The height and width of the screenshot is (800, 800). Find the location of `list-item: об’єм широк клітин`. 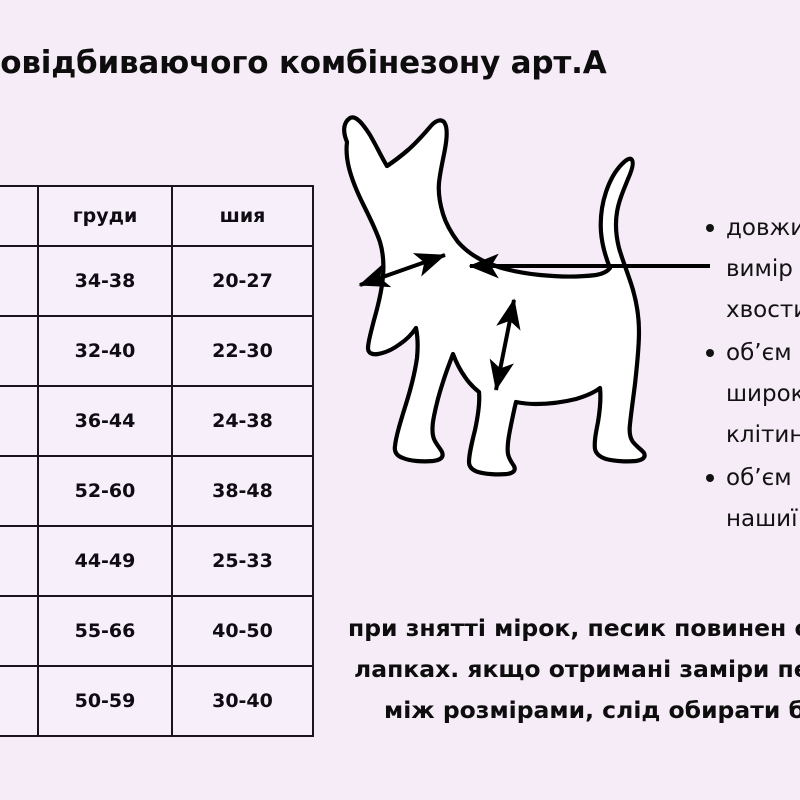

list-item: об’єм широк клітин is located at coordinates (750, 394).